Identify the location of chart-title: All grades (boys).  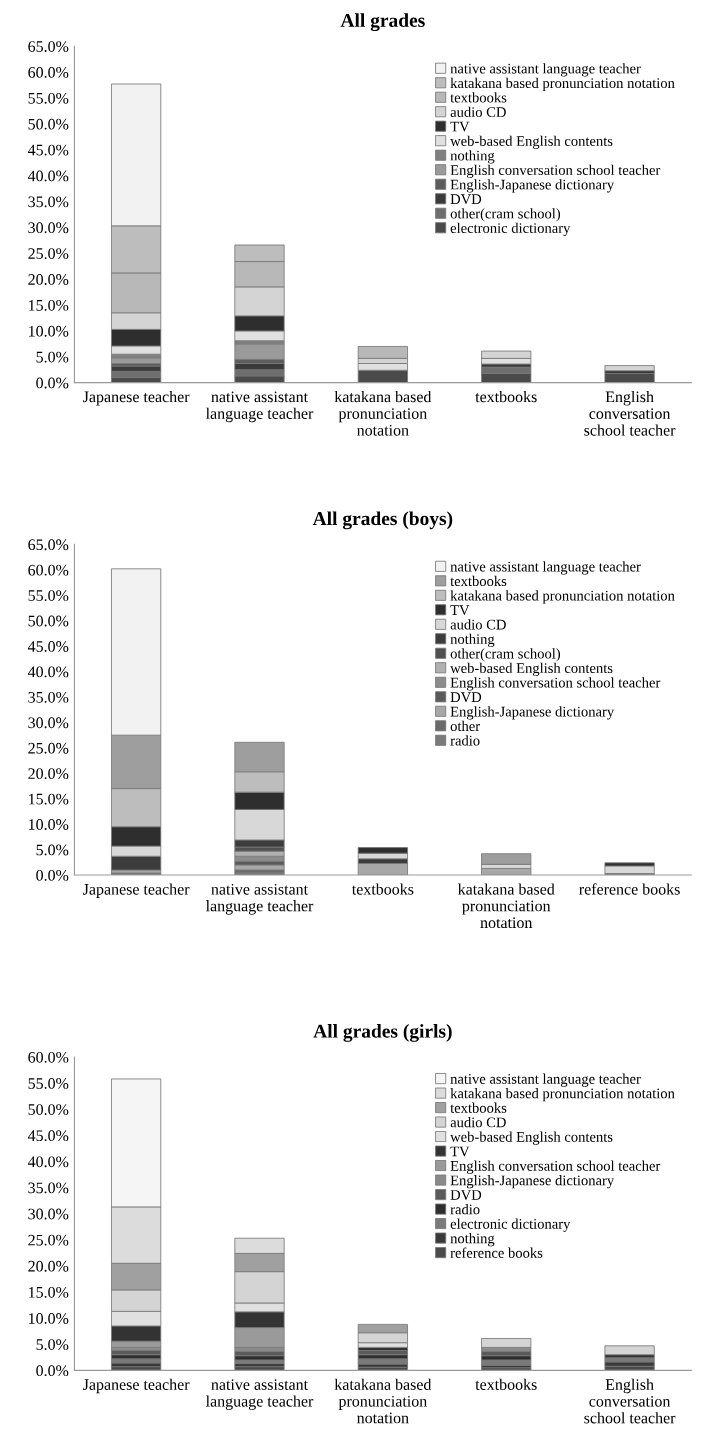
(382, 520).